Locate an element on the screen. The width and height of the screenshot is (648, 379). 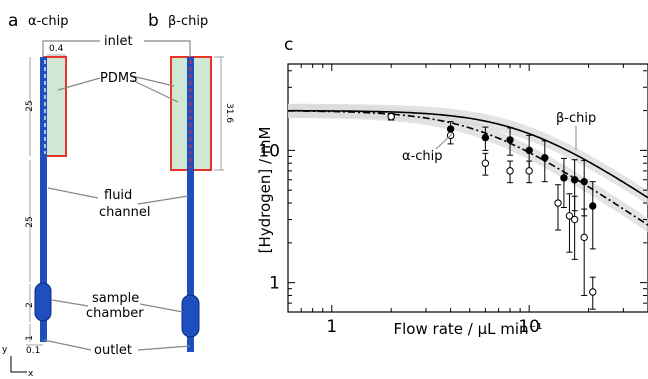
alpha-channel is located at coordinates (43, 199).